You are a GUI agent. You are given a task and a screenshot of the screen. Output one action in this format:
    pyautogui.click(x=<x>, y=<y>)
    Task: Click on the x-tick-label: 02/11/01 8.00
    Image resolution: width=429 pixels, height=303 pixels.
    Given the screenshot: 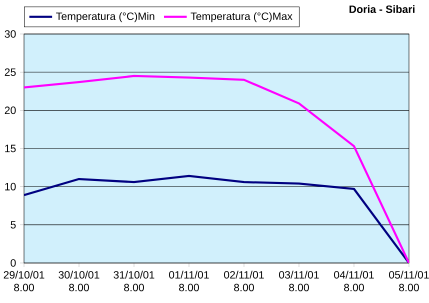 What is the action you would take?
    pyautogui.click(x=244, y=281)
    